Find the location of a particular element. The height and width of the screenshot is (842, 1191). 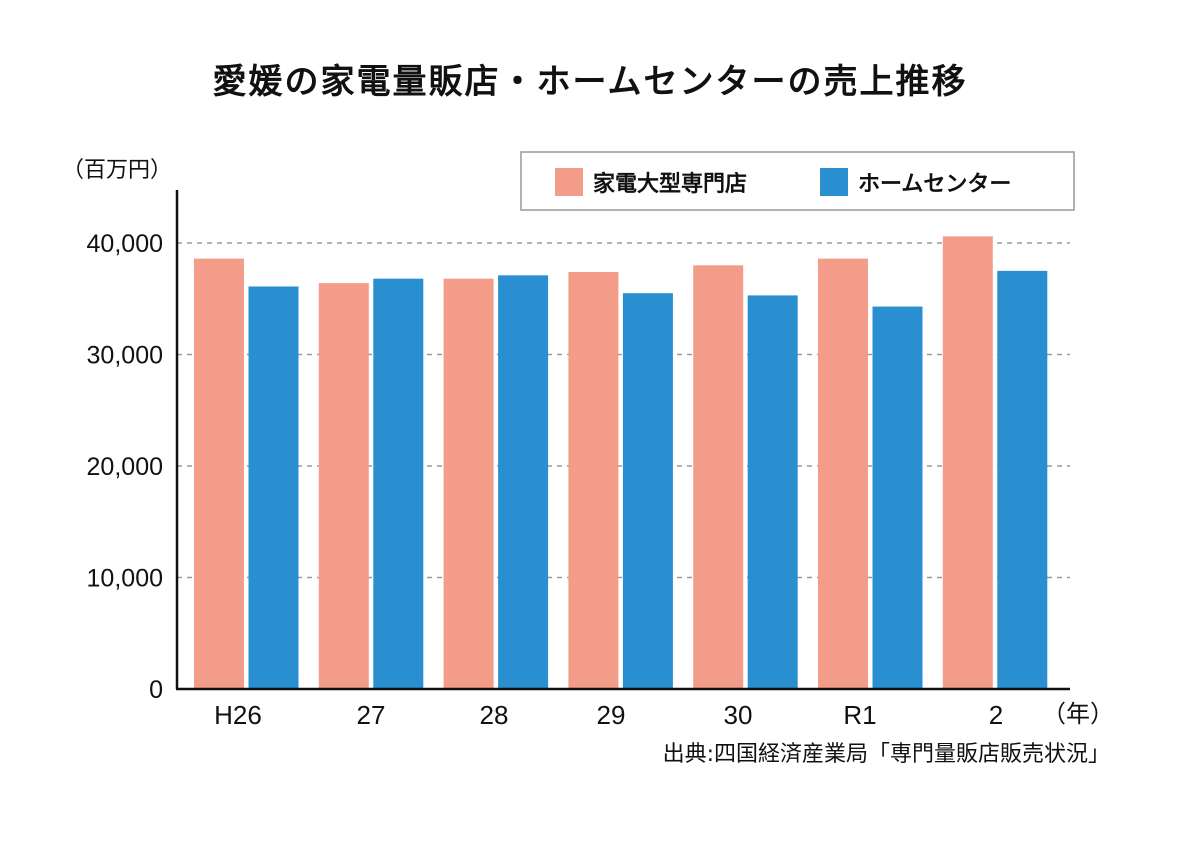

x-tick-label: 28 is located at coordinates (494, 715).